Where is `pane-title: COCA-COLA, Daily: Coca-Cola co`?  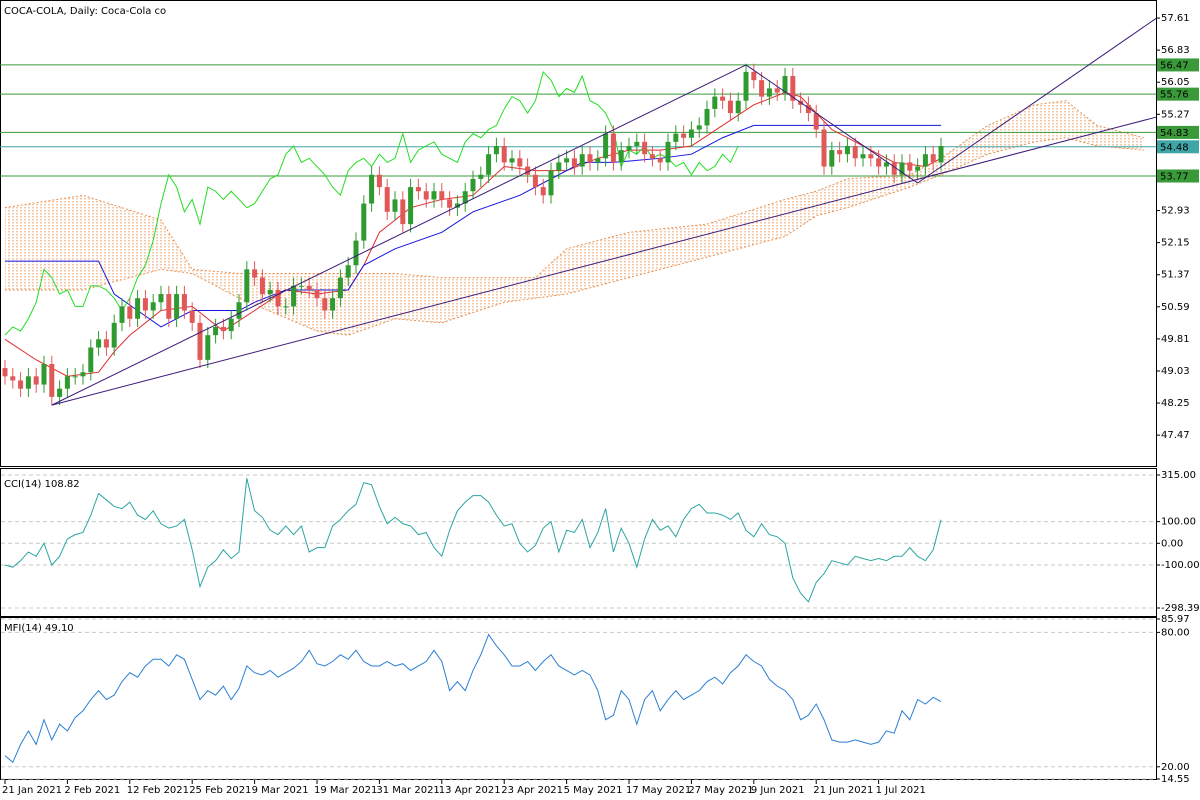
pane-title: COCA-COLA, Daily: Coca-Cola co is located at coordinates (85, 11).